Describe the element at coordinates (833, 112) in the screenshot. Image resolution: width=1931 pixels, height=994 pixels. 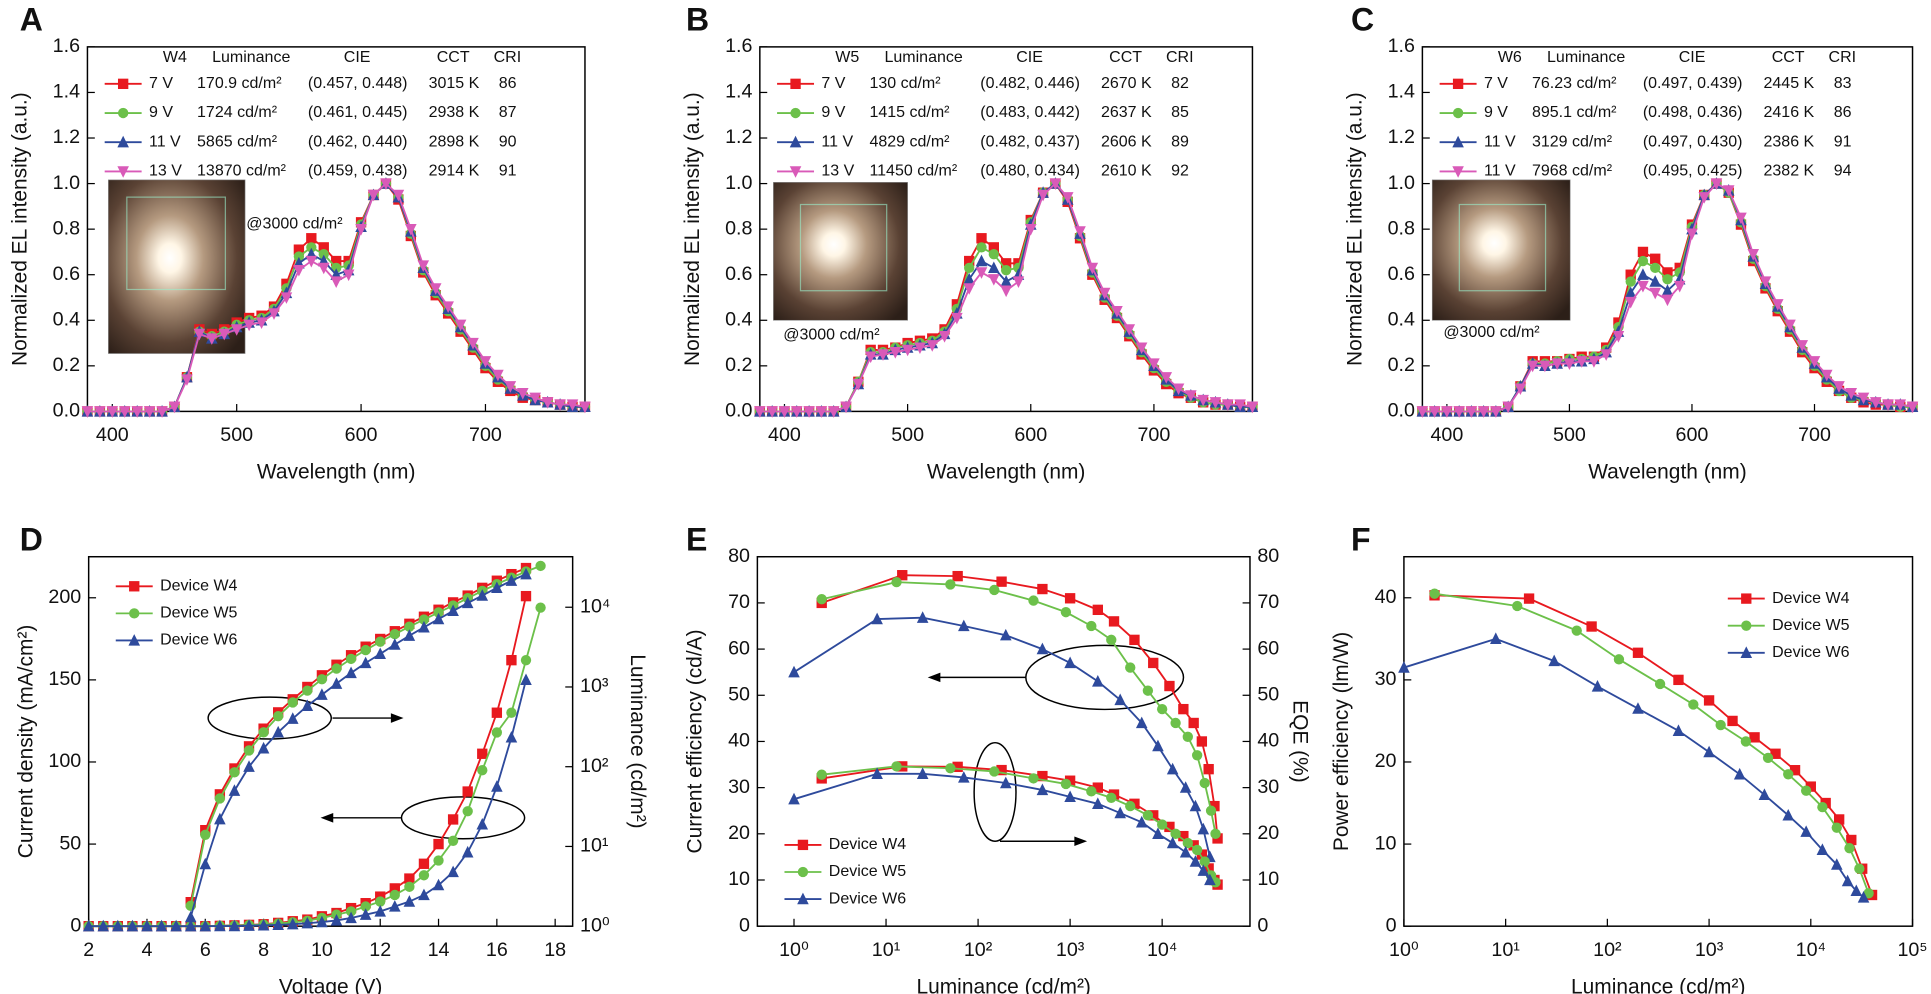
I see `legend-label: 9 V` at that location.